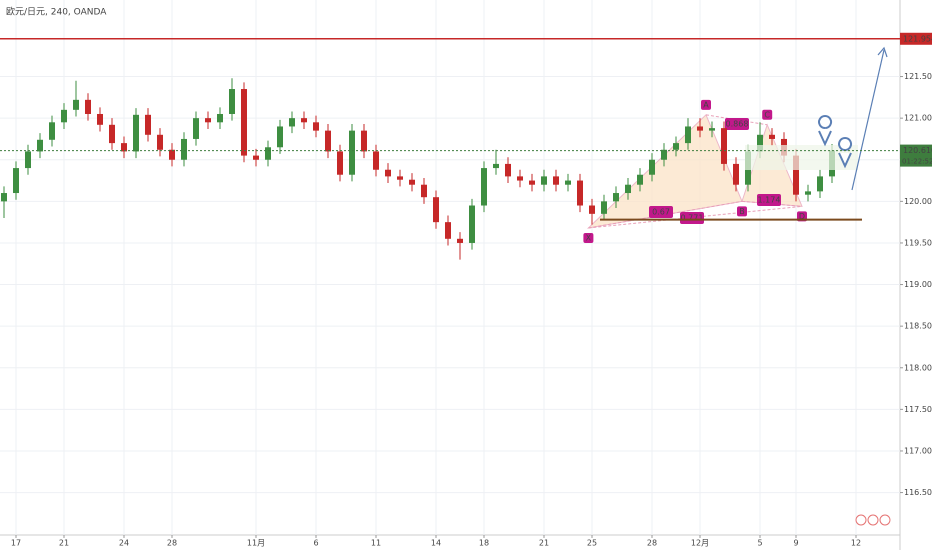 This screenshot has width=932, height=550. What do you see at coordinates (56, 12) in the screenshot?
I see `symbol-title: 欧元/日元, 240, OANDA` at bounding box center [56, 12].